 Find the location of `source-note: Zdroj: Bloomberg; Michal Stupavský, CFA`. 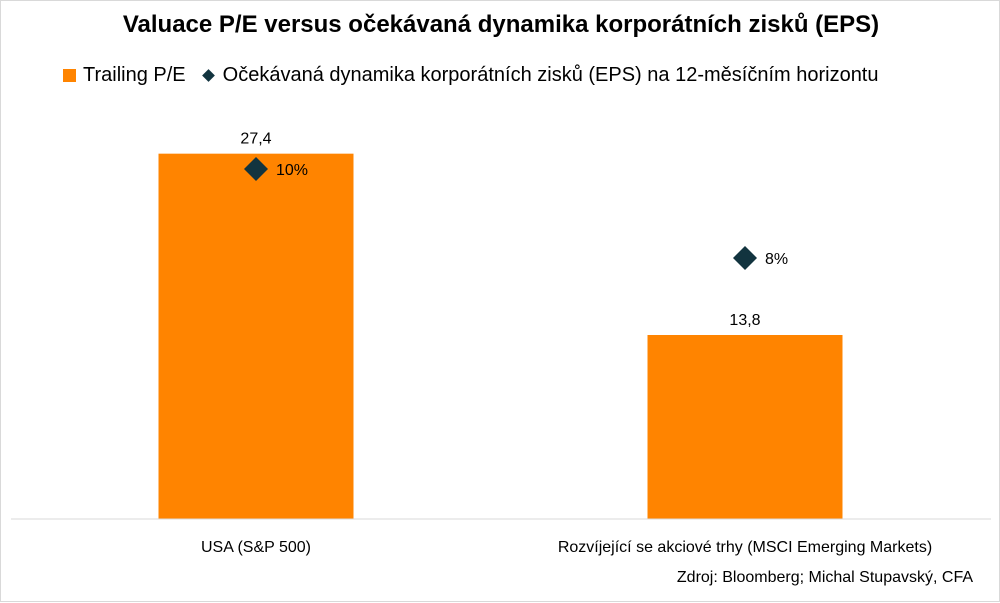

source-note: Zdroj: Bloomberg; Michal Stupavský, CFA is located at coordinates (824, 577).